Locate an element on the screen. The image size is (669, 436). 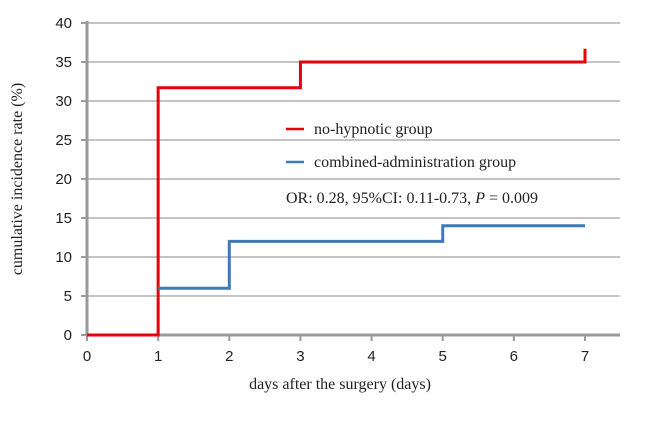
y-tick-label-25: 25 is located at coordinates (63, 140).